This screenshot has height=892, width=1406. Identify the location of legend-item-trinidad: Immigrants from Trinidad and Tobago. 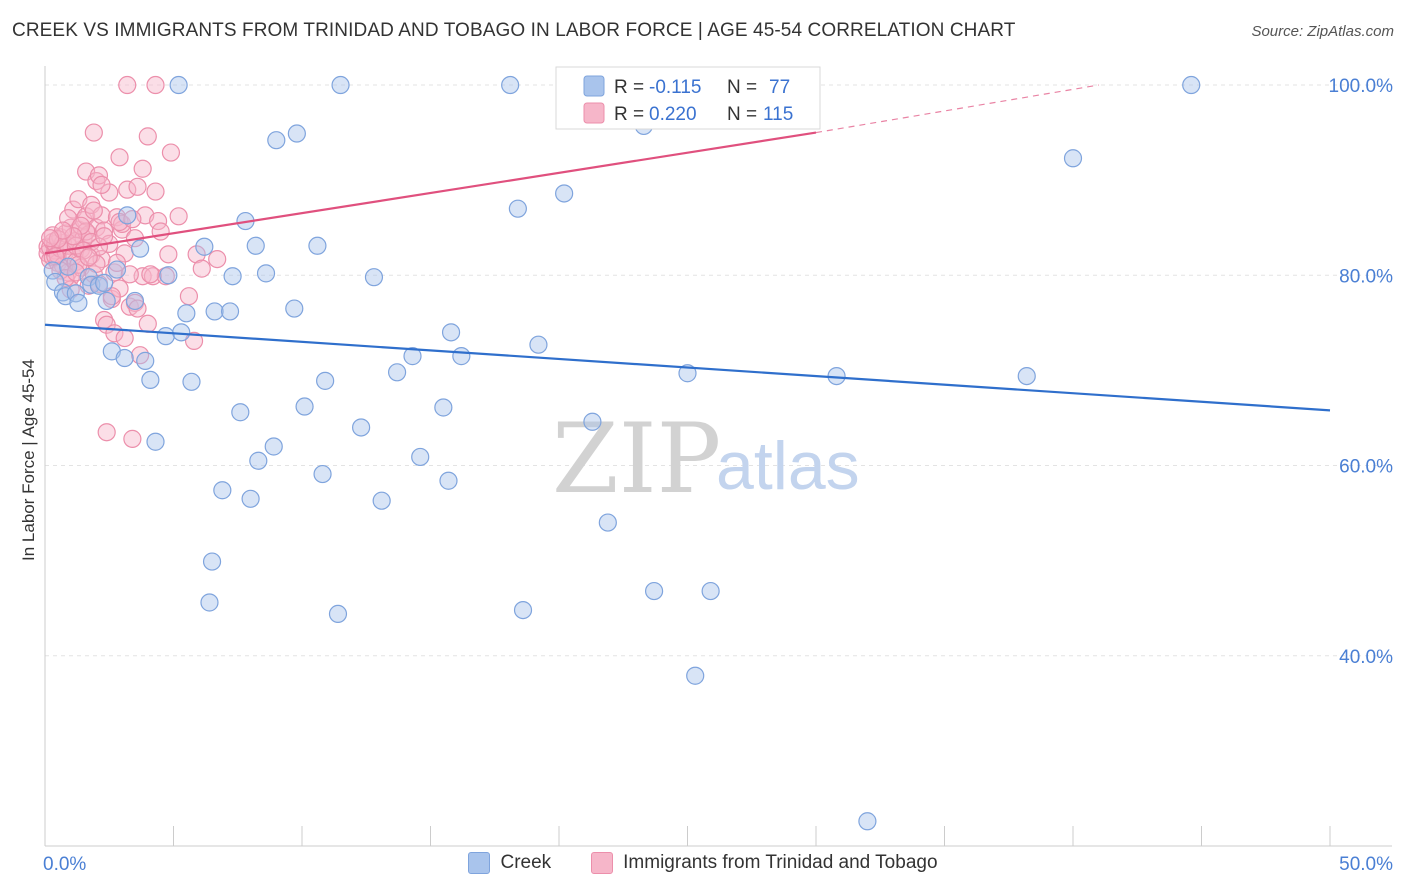
(764, 863).